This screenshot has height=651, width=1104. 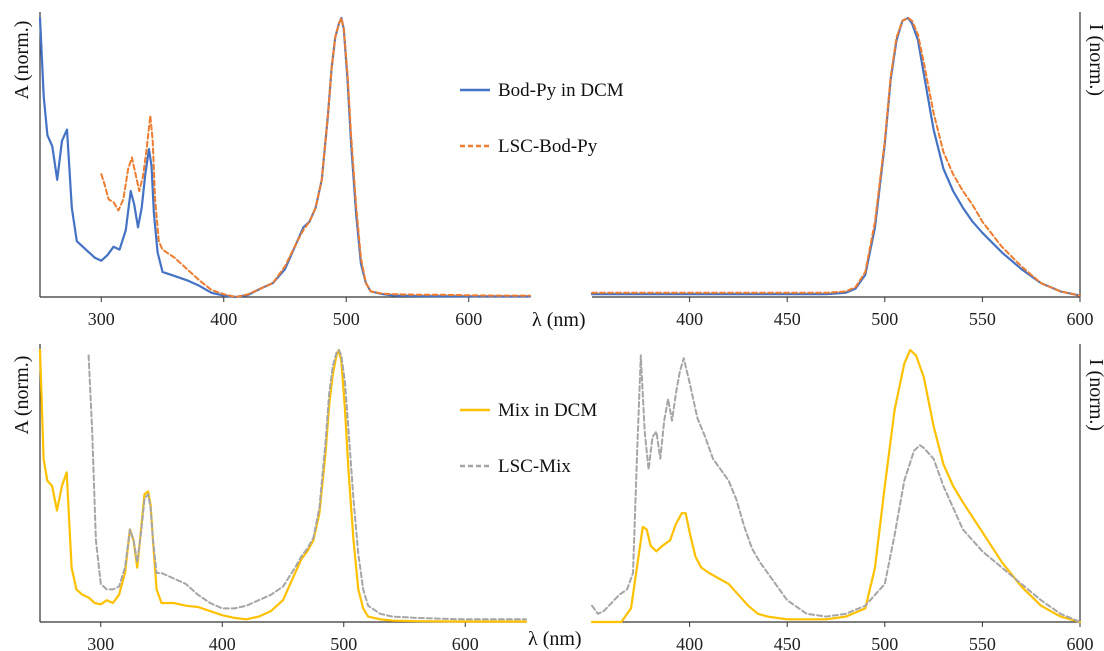 What do you see at coordinates (548, 146) in the screenshot?
I see `legend-label: LSC-Bod-Py` at bounding box center [548, 146].